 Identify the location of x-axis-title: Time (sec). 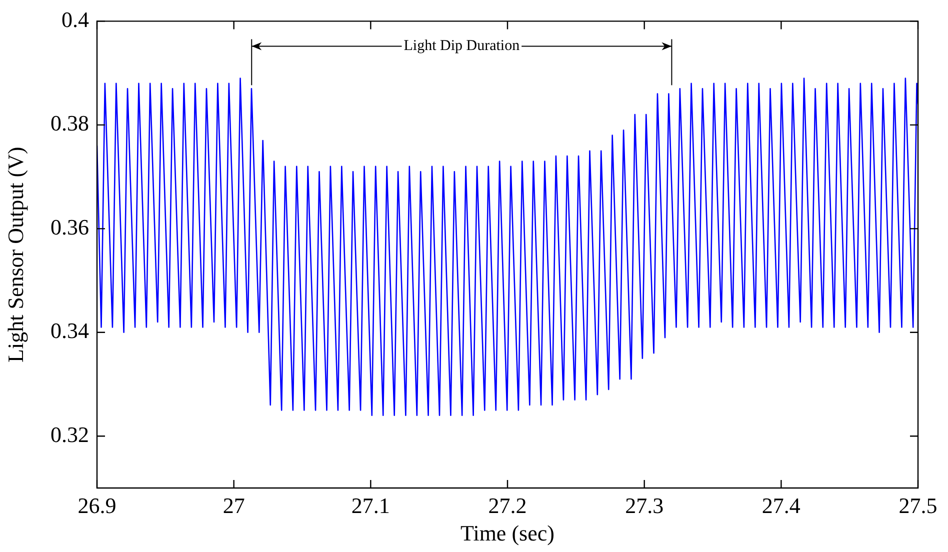
(507, 533).